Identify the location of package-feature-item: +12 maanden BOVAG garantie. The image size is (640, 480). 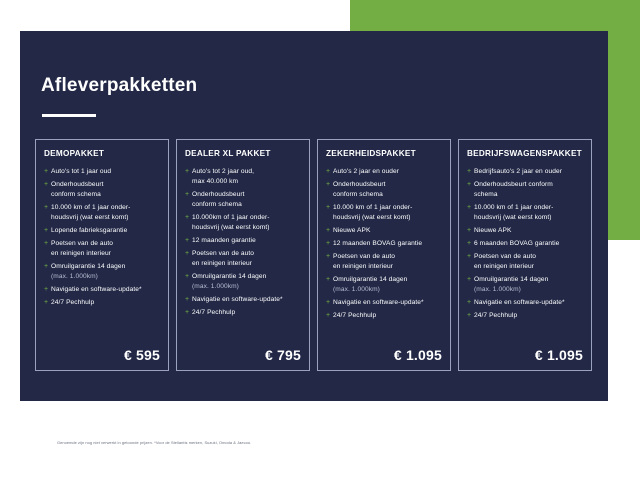
(384, 244).